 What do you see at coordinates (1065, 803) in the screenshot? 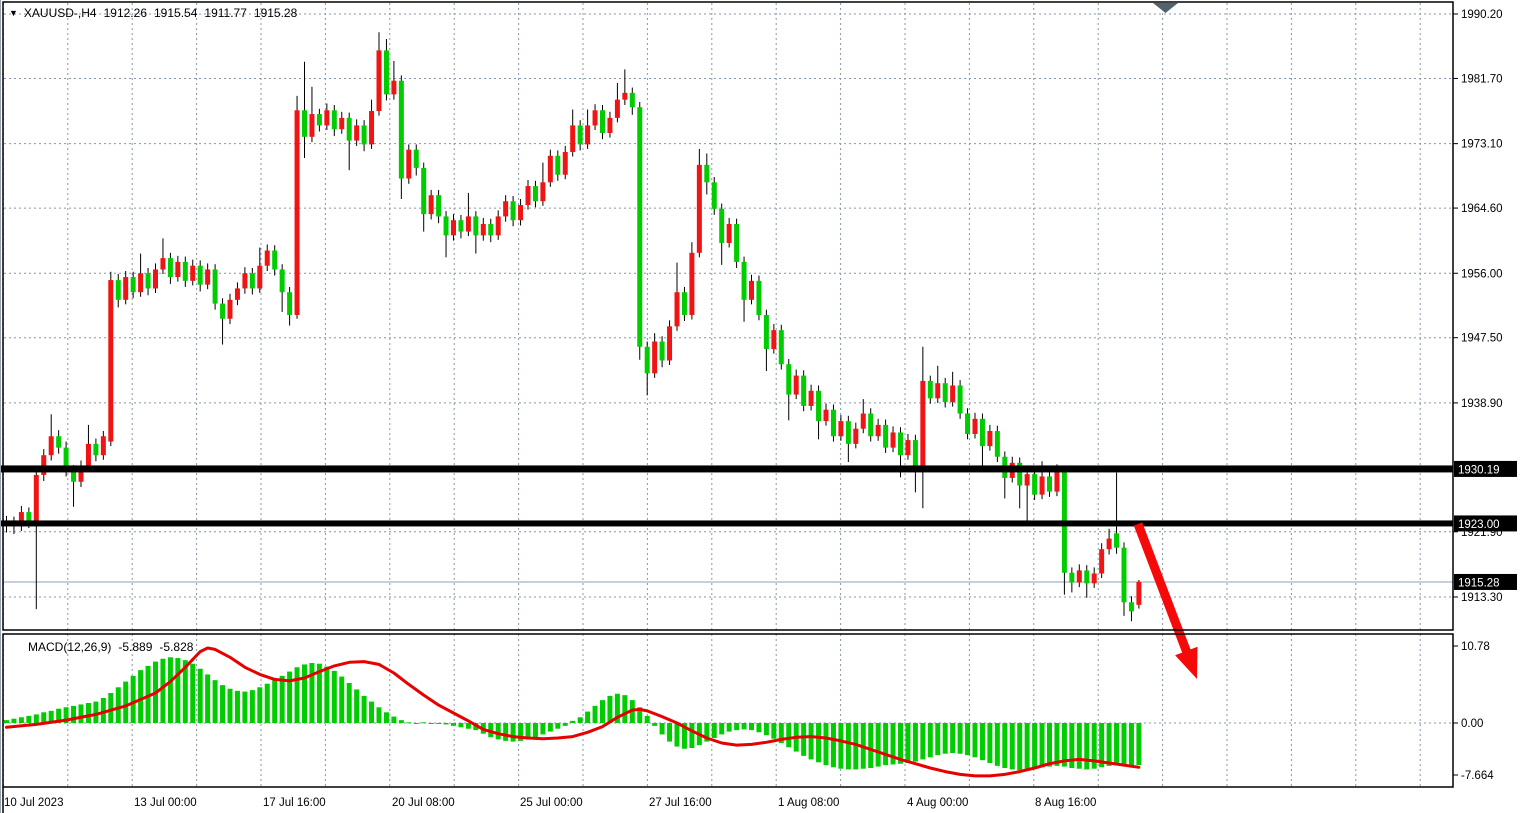
I see `time-axis-label: 8 Aug 16:00` at bounding box center [1065, 803].